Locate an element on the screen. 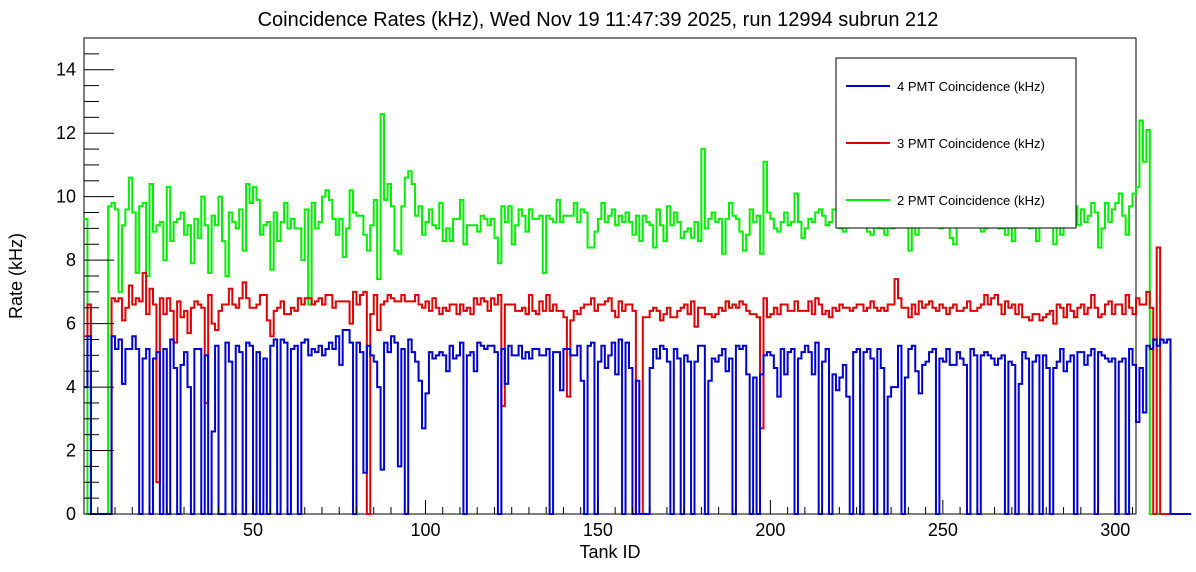 Image resolution: width=1196 pixels, height=572 pixels. legend-label: 2 PMT Coincidence (kHz) is located at coordinates (971, 200).